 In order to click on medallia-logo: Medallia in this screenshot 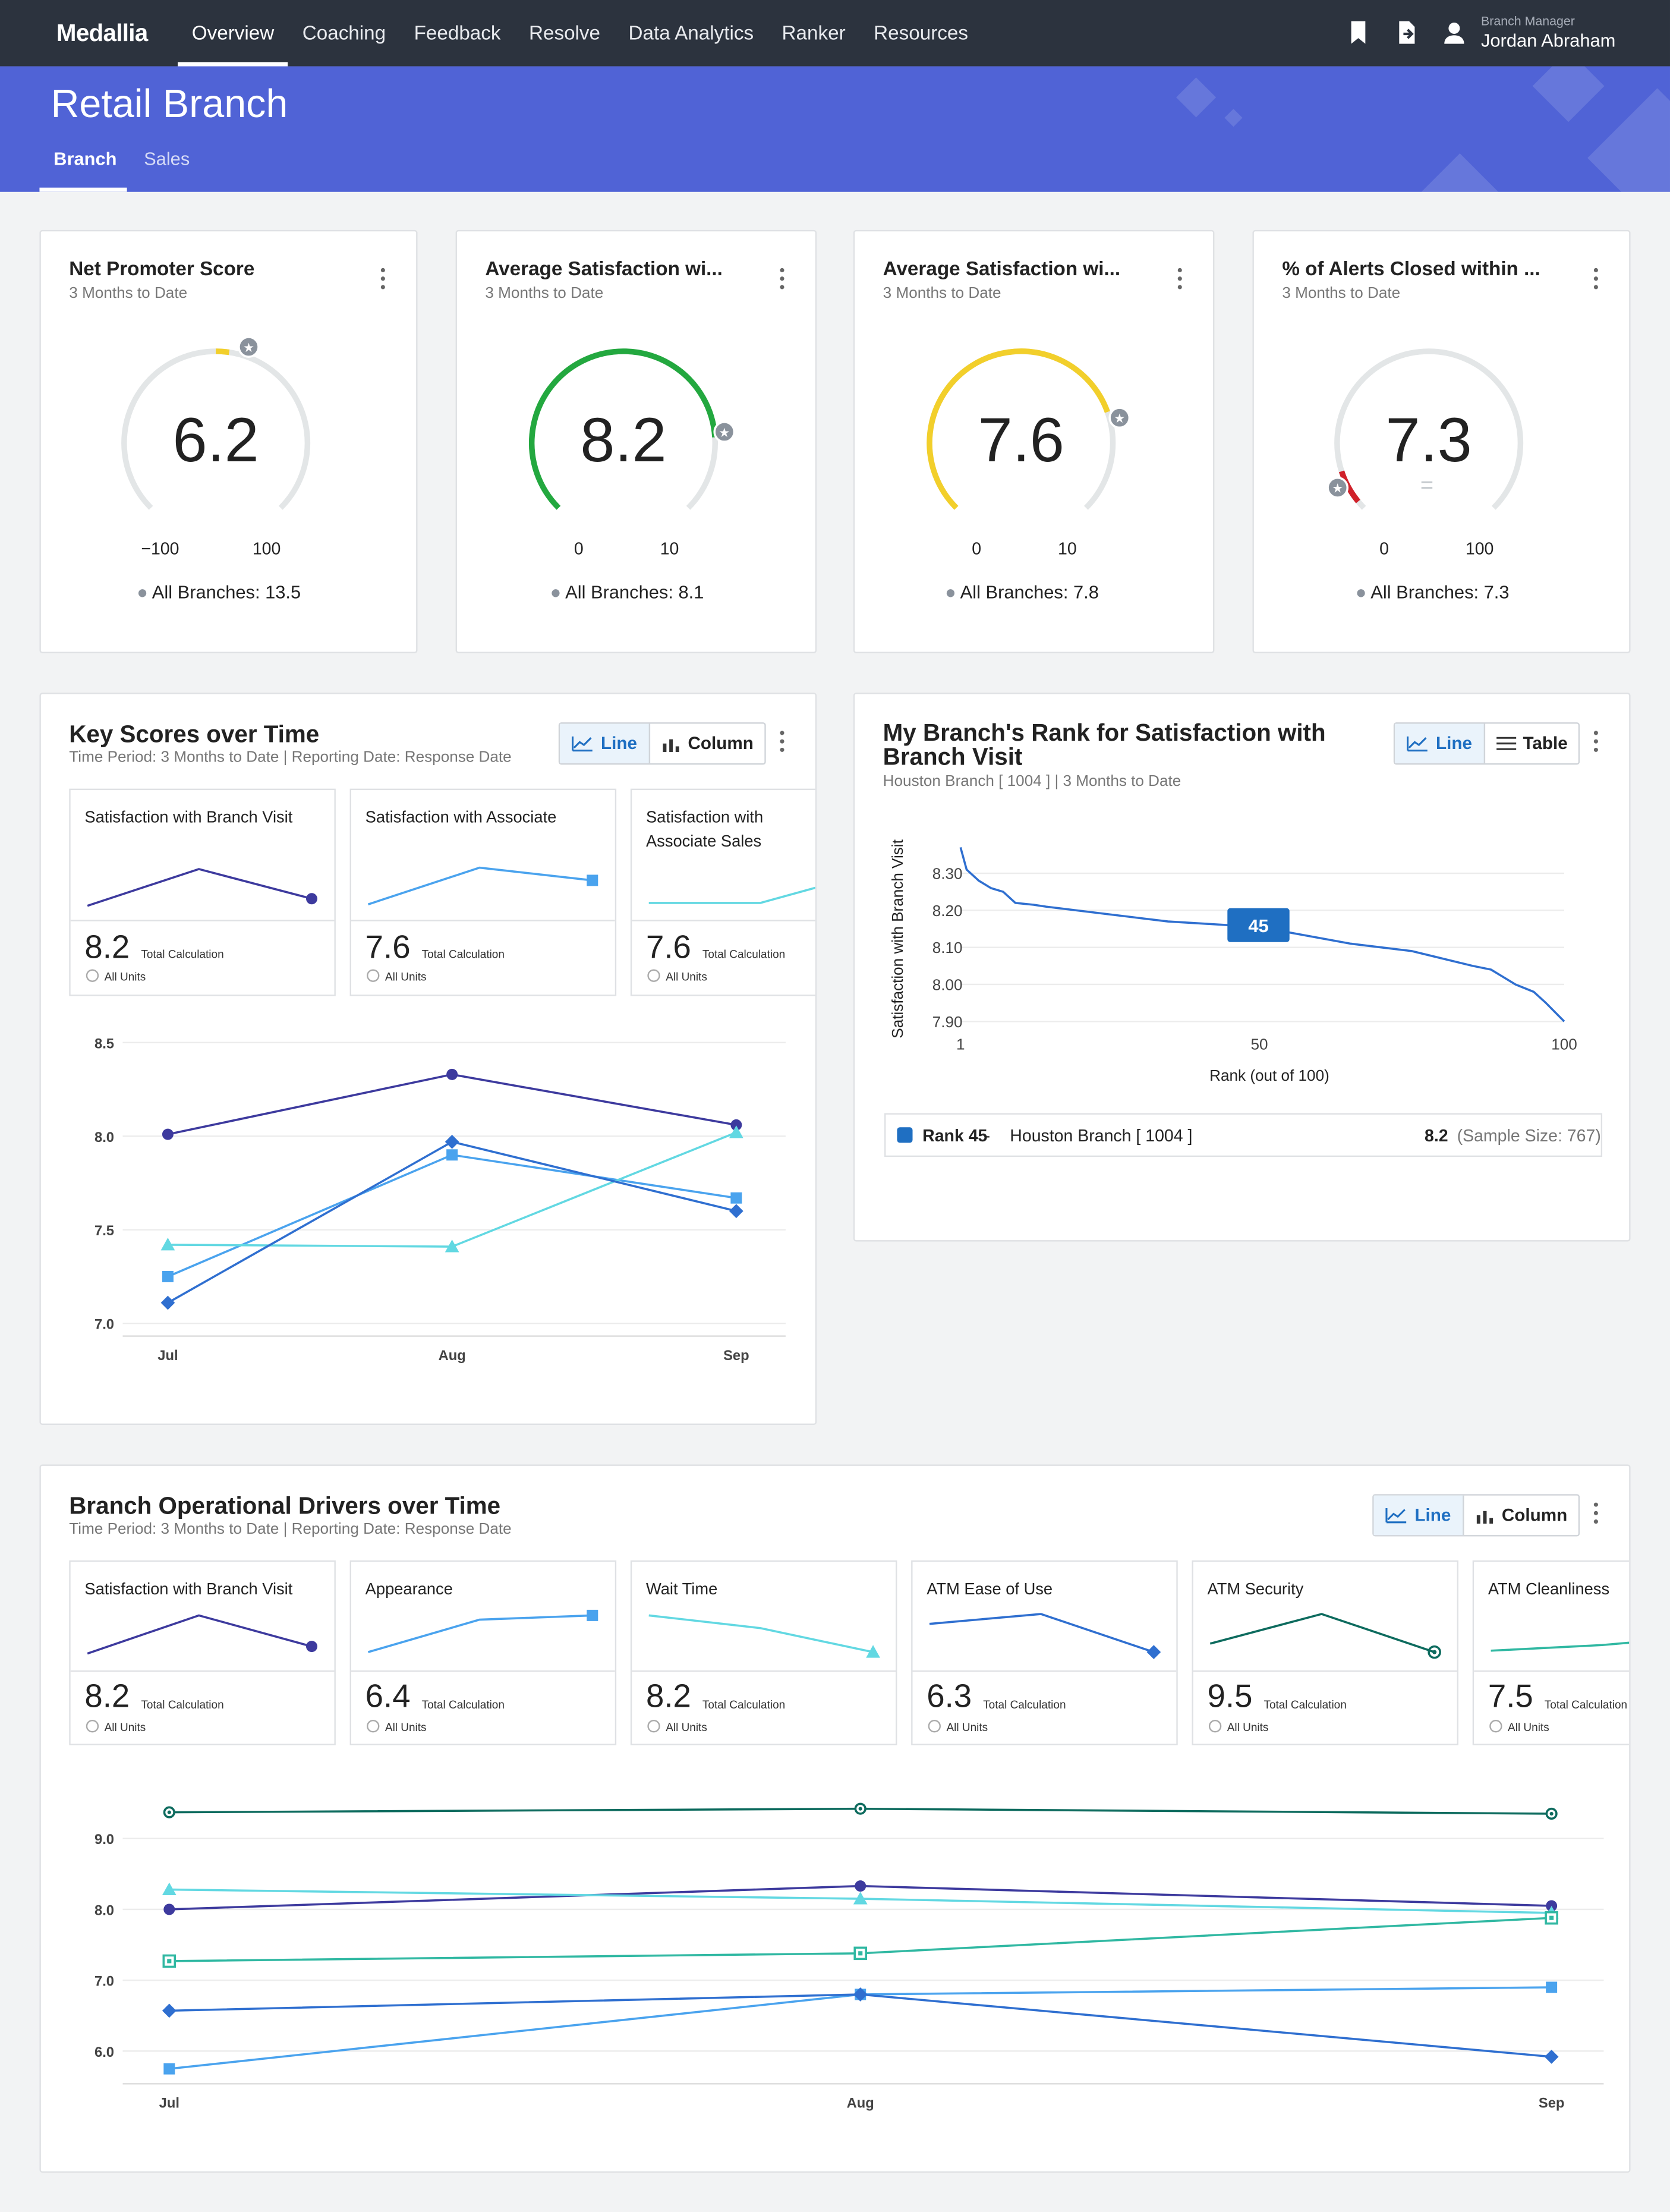, I will do `click(102, 33)`.